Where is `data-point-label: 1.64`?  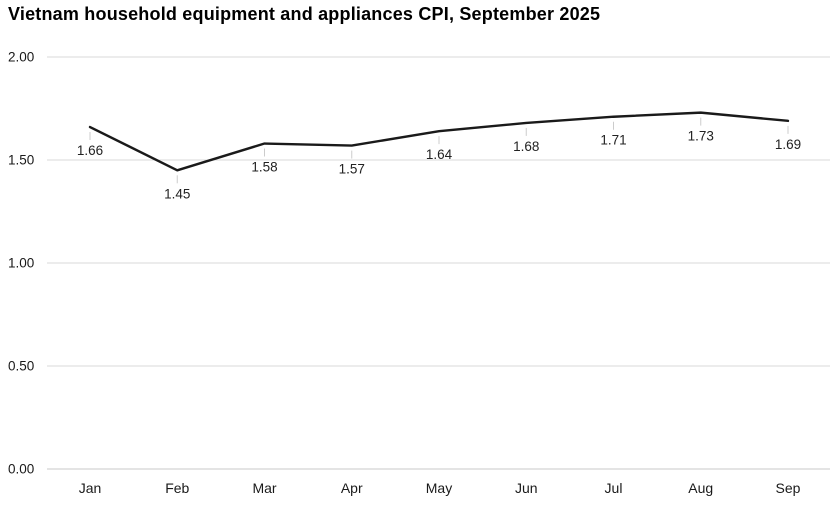 data-point-label: 1.64 is located at coordinates (439, 154).